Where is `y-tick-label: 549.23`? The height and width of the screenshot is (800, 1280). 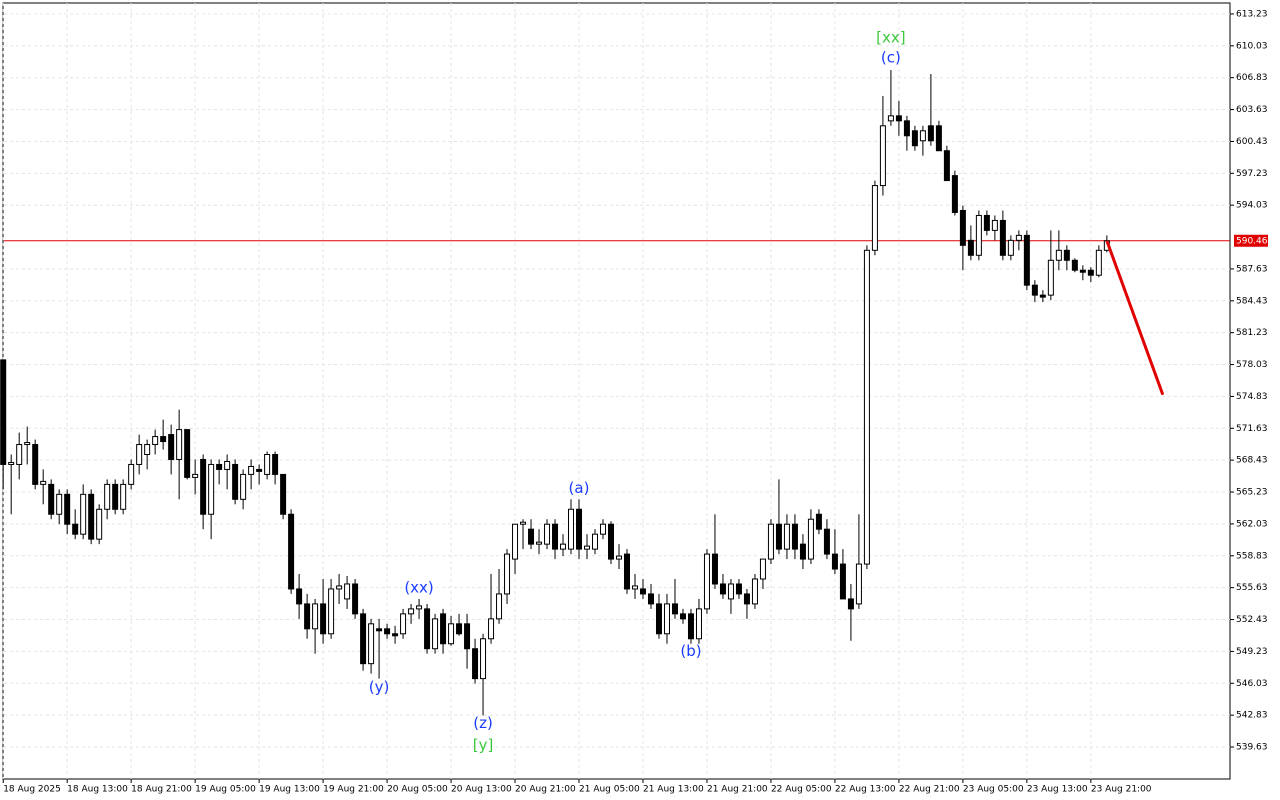 y-tick-label: 549.23 is located at coordinates (1252, 652).